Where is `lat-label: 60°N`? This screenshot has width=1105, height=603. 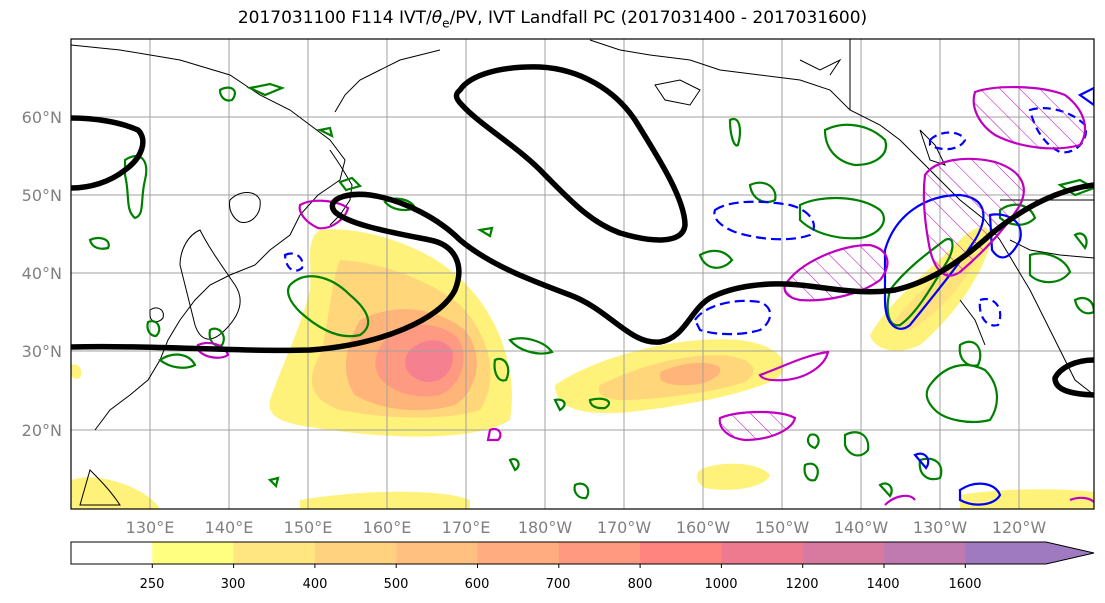 lat-label: 60°N is located at coordinates (42, 117).